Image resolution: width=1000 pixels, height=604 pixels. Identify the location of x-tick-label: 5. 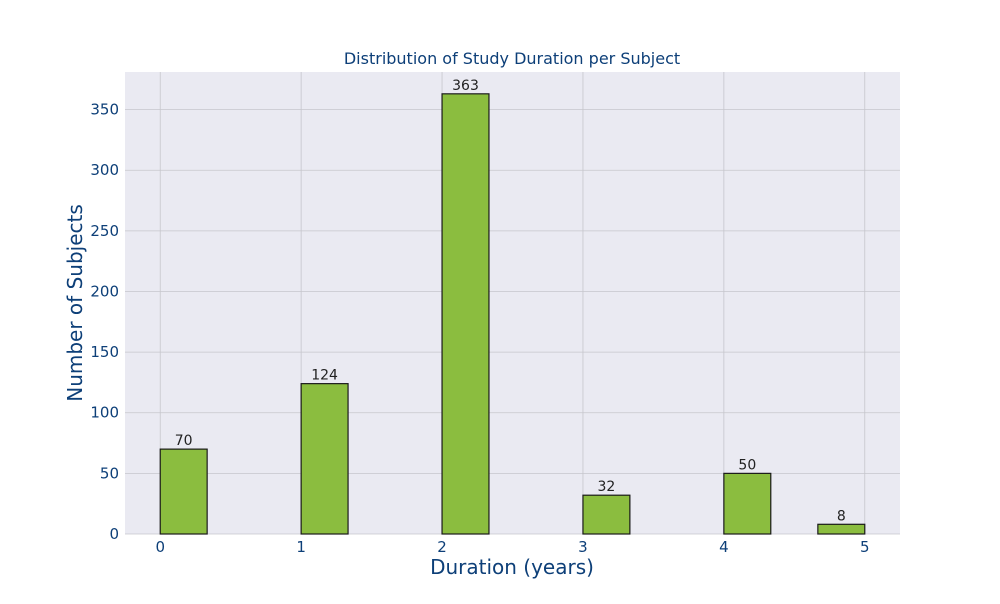
(865, 547).